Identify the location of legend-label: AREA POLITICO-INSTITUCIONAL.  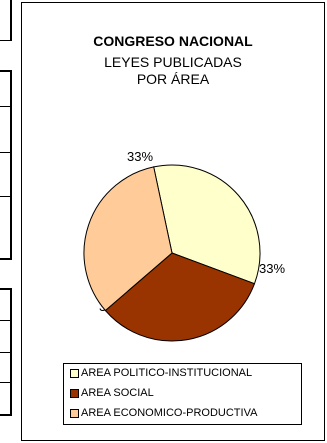
(167, 373).